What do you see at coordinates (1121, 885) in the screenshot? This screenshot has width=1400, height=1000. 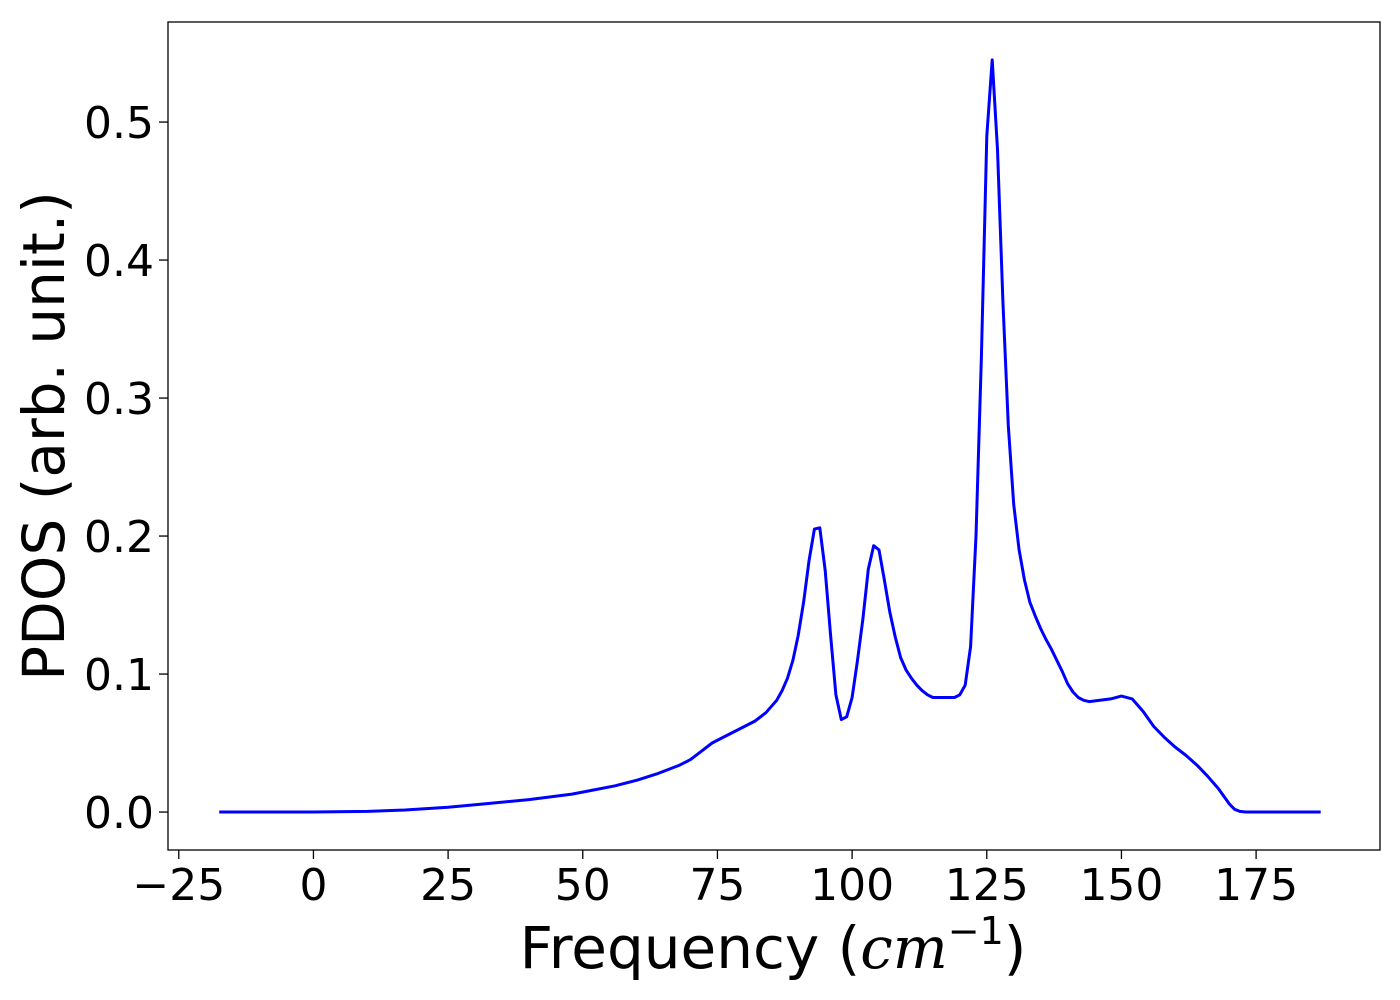 I see `x-tick-label: 150` at bounding box center [1121, 885].